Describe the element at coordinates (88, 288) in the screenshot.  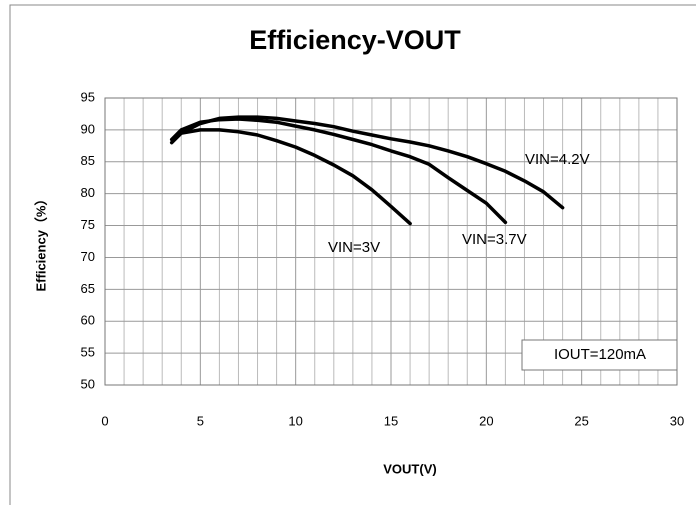
I see `y-tick-label: 65` at that location.